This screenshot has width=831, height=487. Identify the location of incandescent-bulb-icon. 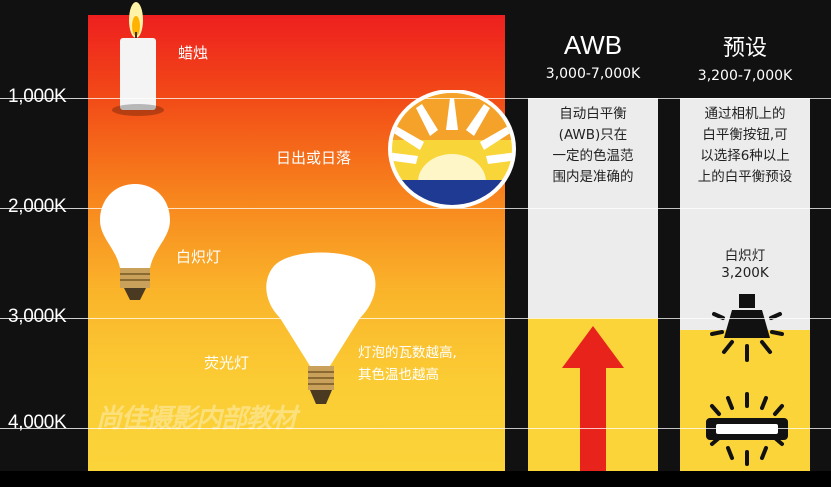
(135, 242).